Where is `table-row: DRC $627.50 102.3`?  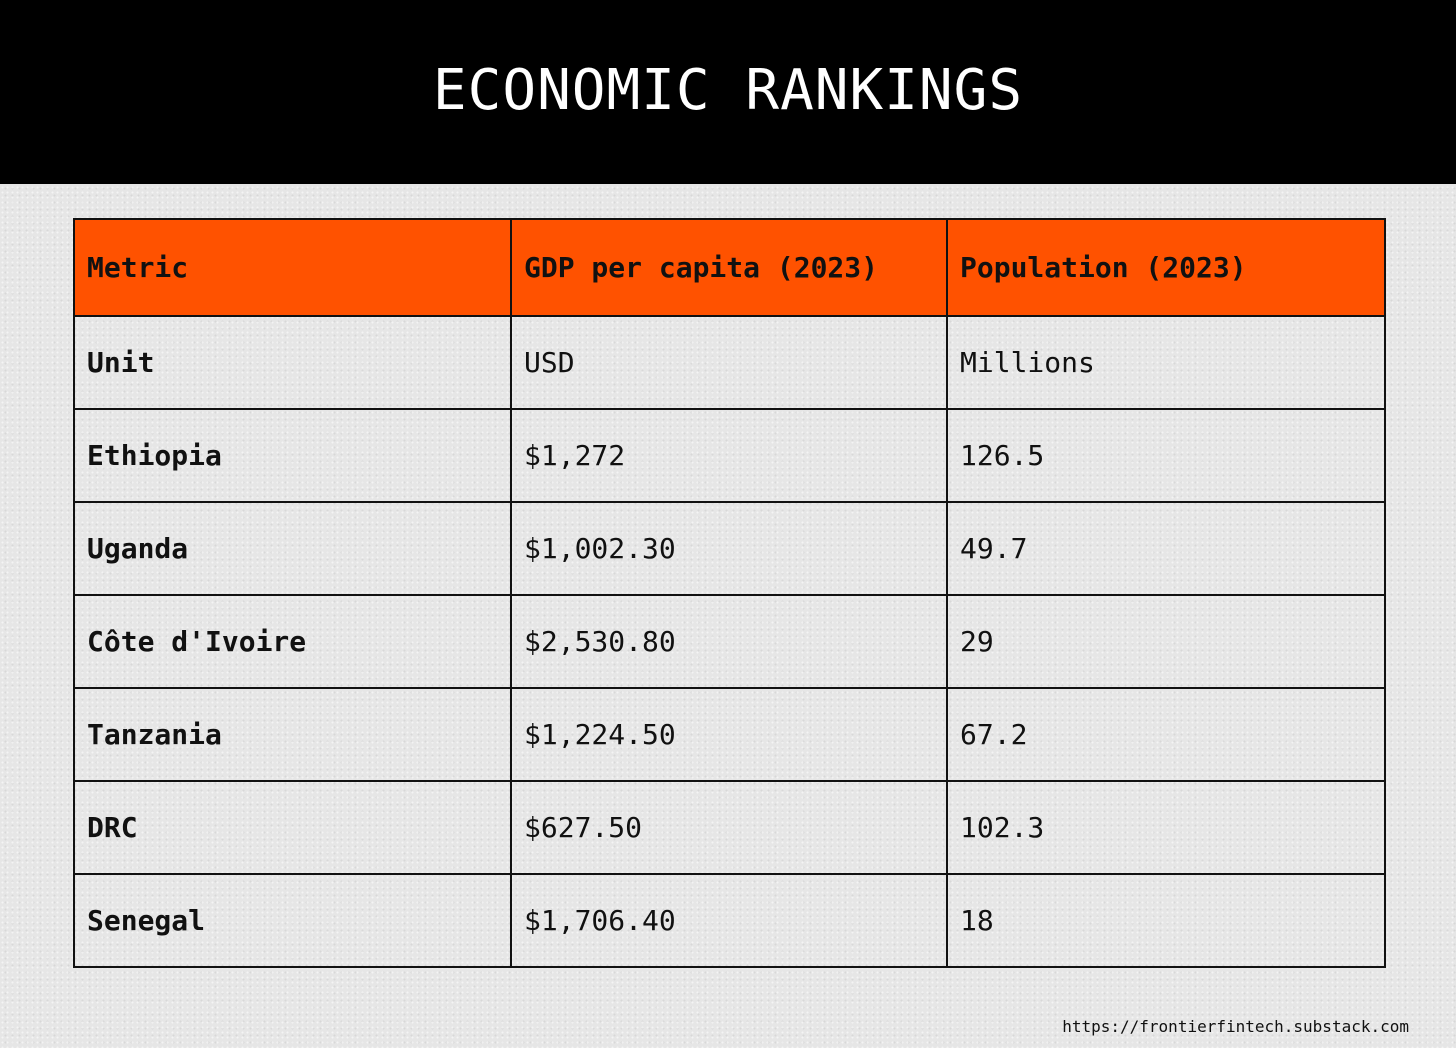
table-row: DRC $627.50 102.3 is located at coordinates (729, 827).